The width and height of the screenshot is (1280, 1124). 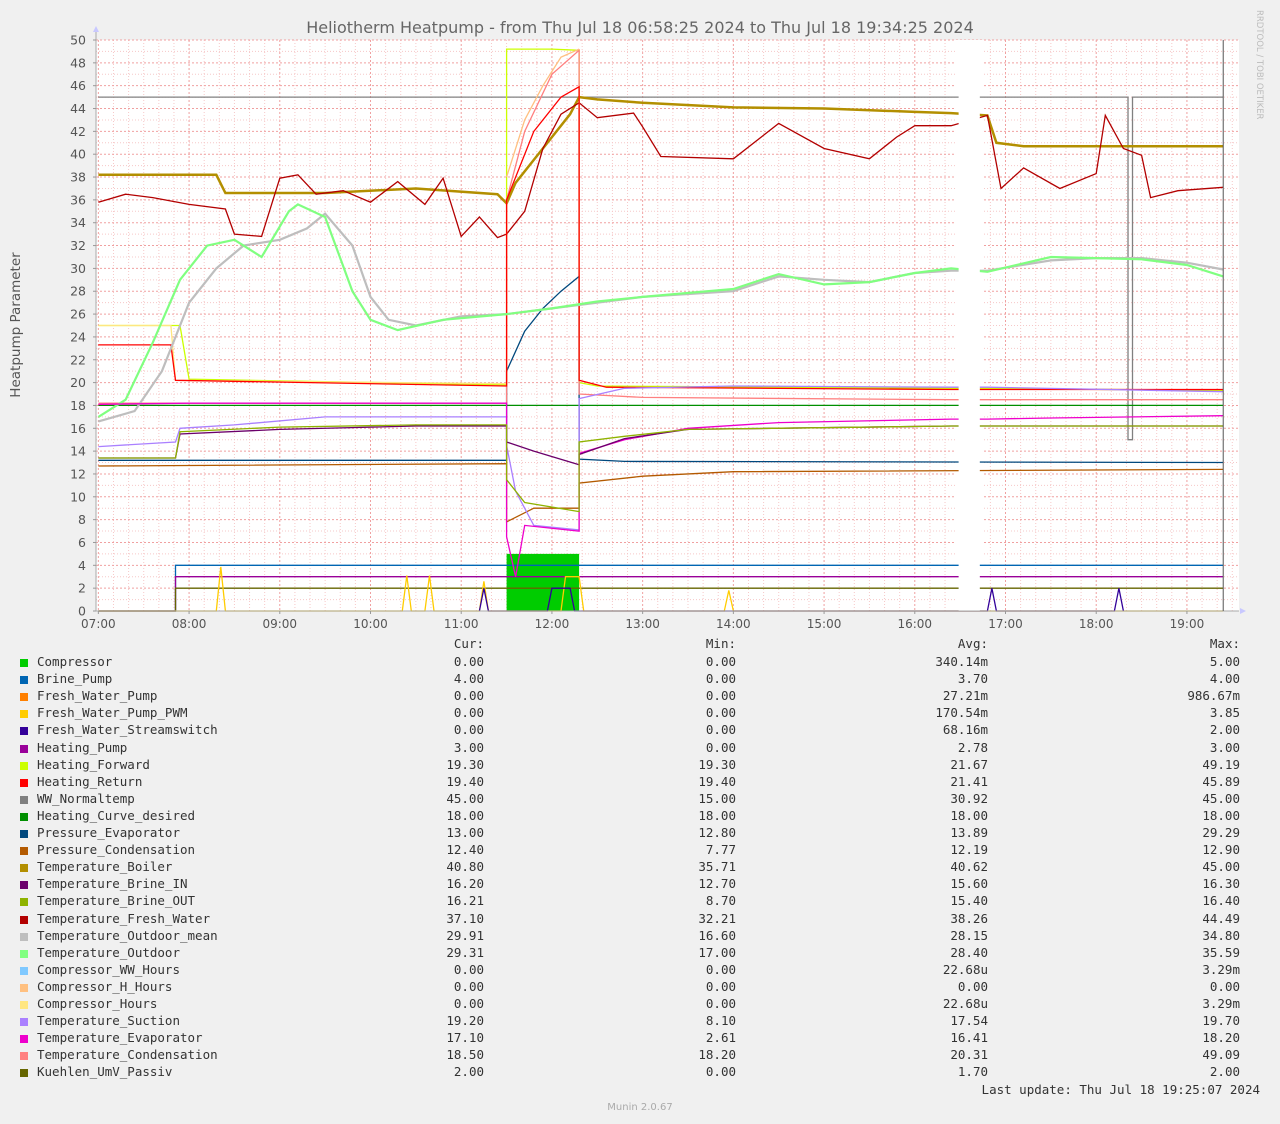 What do you see at coordinates (824, 624) in the screenshot?
I see `x-tick-label: 15:00` at bounding box center [824, 624].